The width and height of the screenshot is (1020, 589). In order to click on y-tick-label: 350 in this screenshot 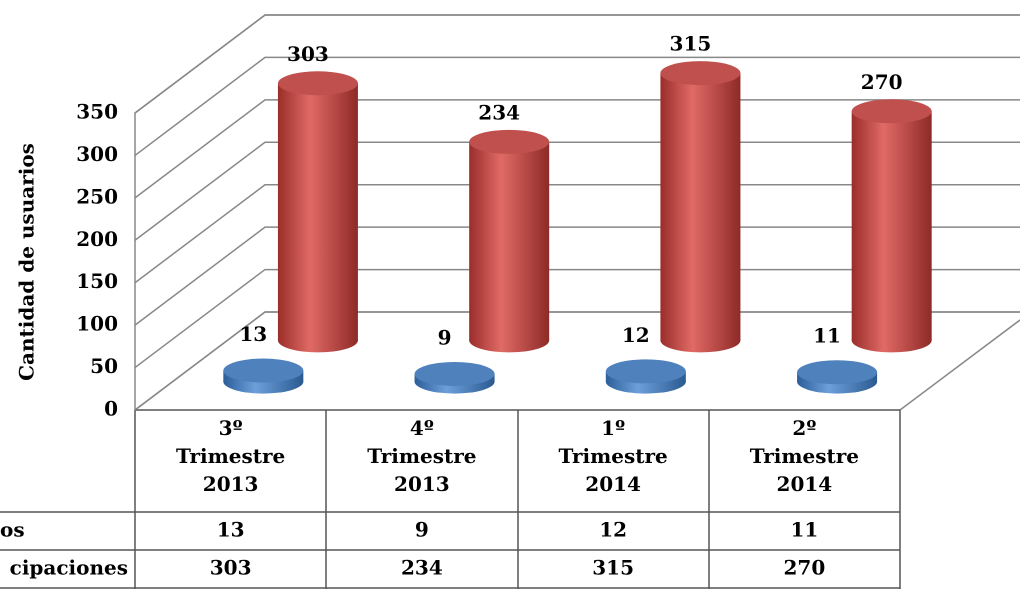, I will do `click(97, 112)`.